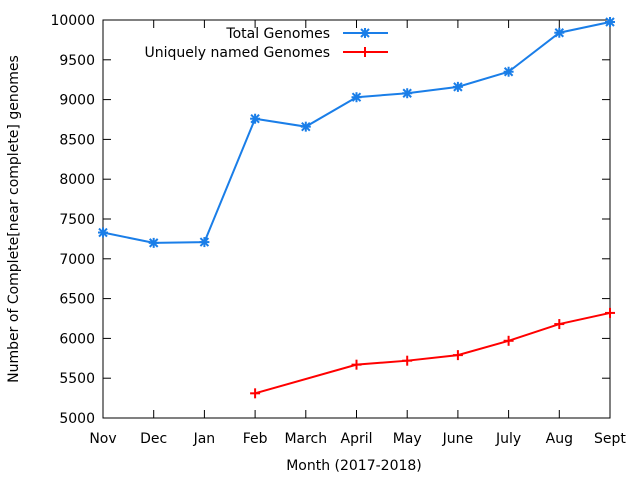 The image size is (640, 484). I want to click on x-tick-label: May, so click(407, 439).